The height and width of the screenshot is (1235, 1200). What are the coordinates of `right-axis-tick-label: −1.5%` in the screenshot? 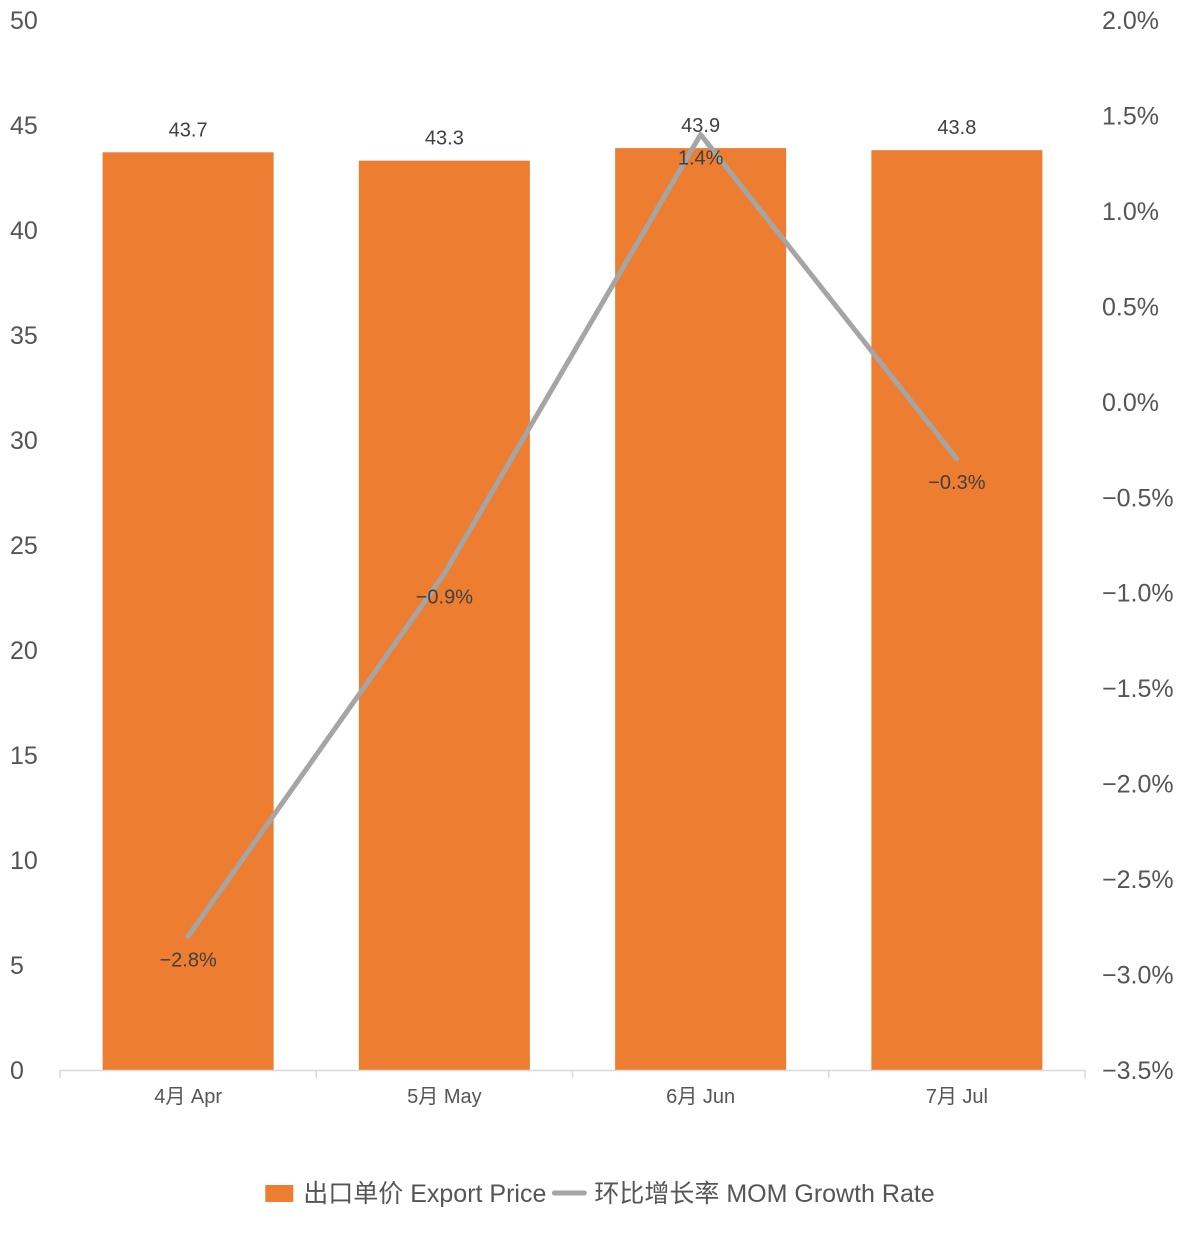 It's located at (1138, 689).